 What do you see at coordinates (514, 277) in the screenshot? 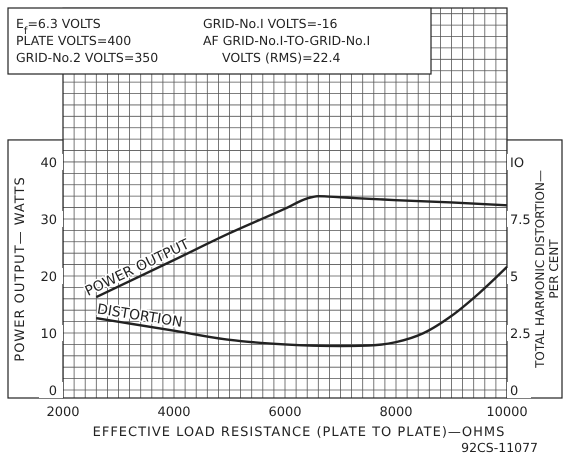
I see `y2-tick-label: 5` at bounding box center [514, 277].